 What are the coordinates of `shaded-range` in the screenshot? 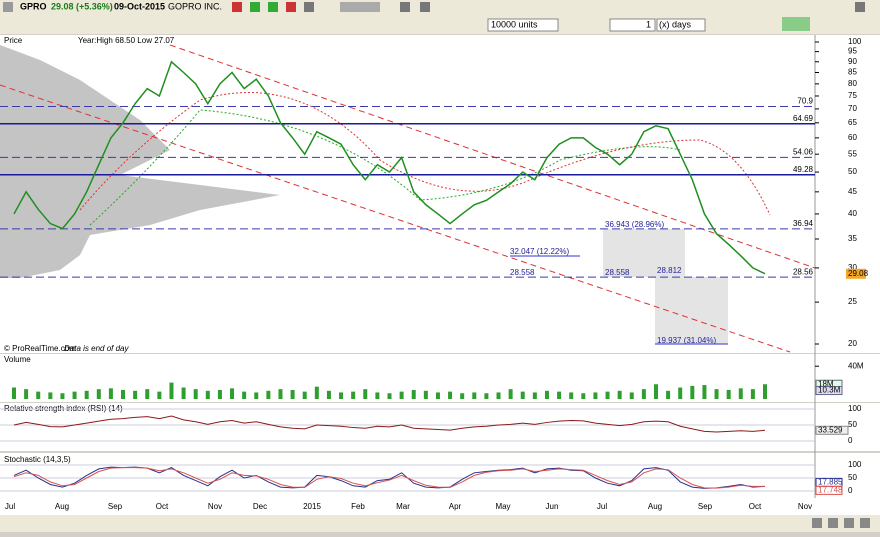 It's located at (644, 253).